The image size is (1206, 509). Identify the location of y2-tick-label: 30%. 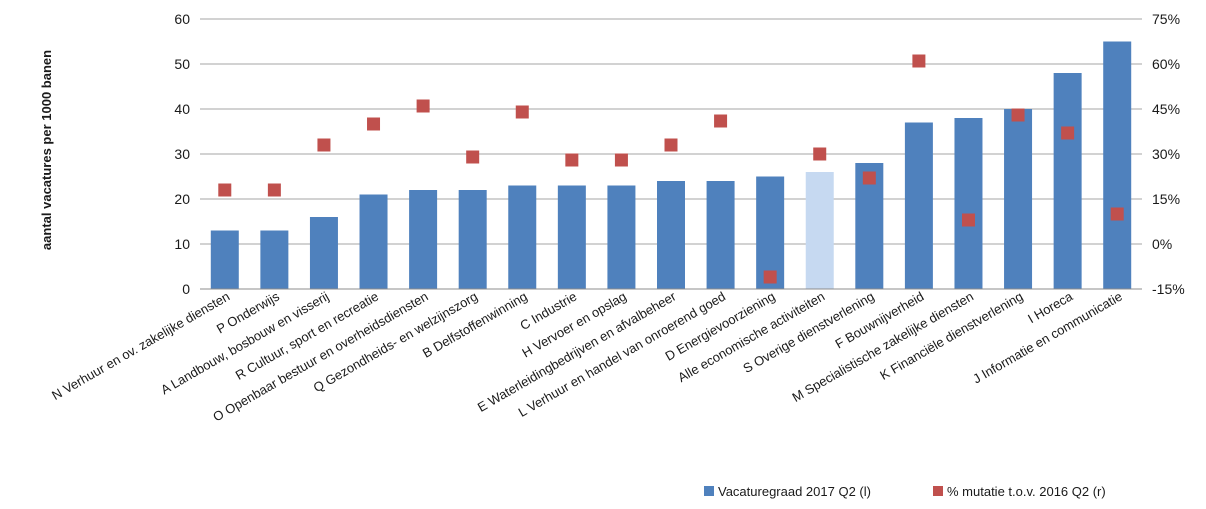
(1166, 154).